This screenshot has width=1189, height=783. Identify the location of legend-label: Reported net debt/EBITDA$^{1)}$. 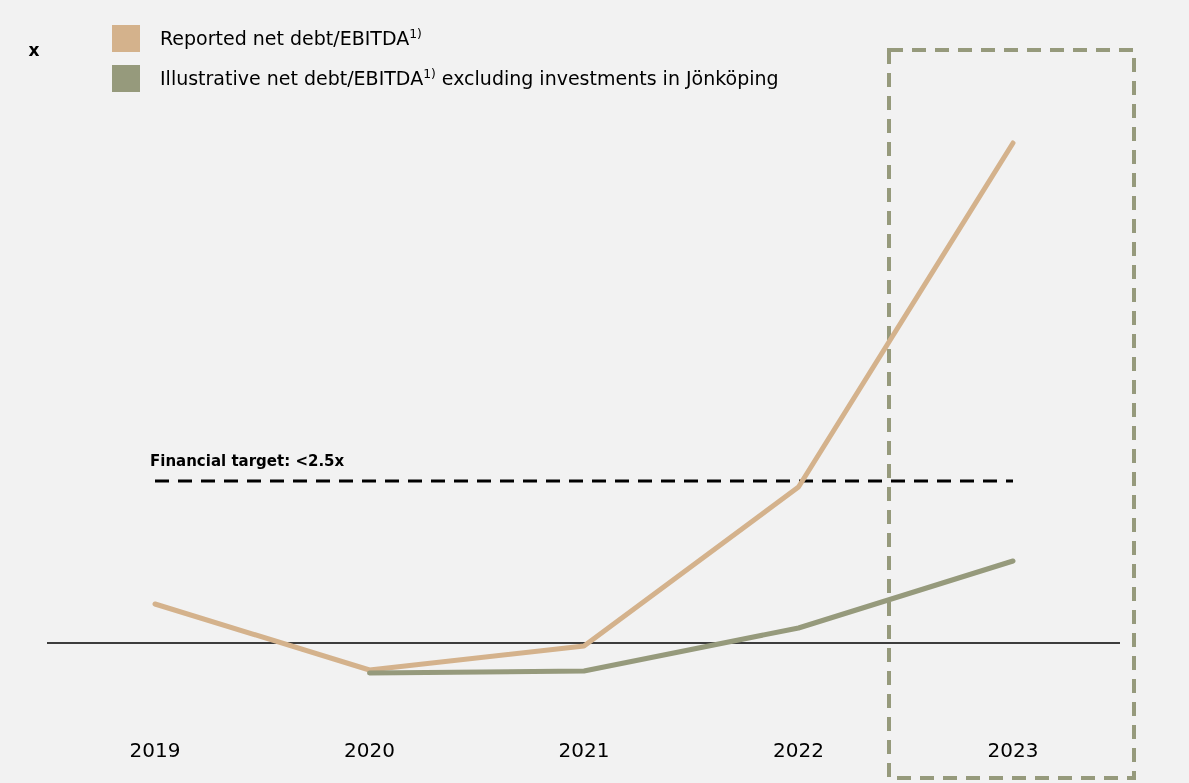
(291, 38).